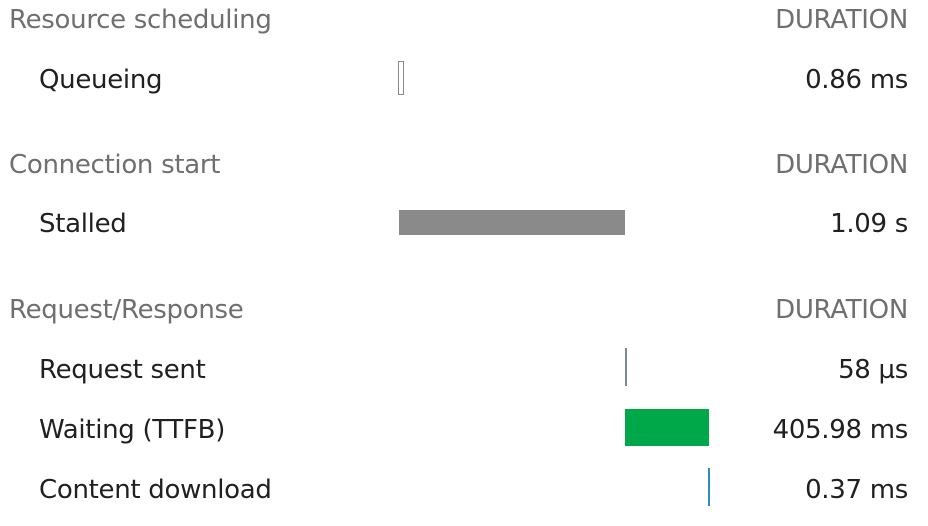 This screenshot has height=526, width=928. Describe the element at coordinates (873, 370) in the screenshot. I see `phase-value-request-sent: 58 µs` at that location.